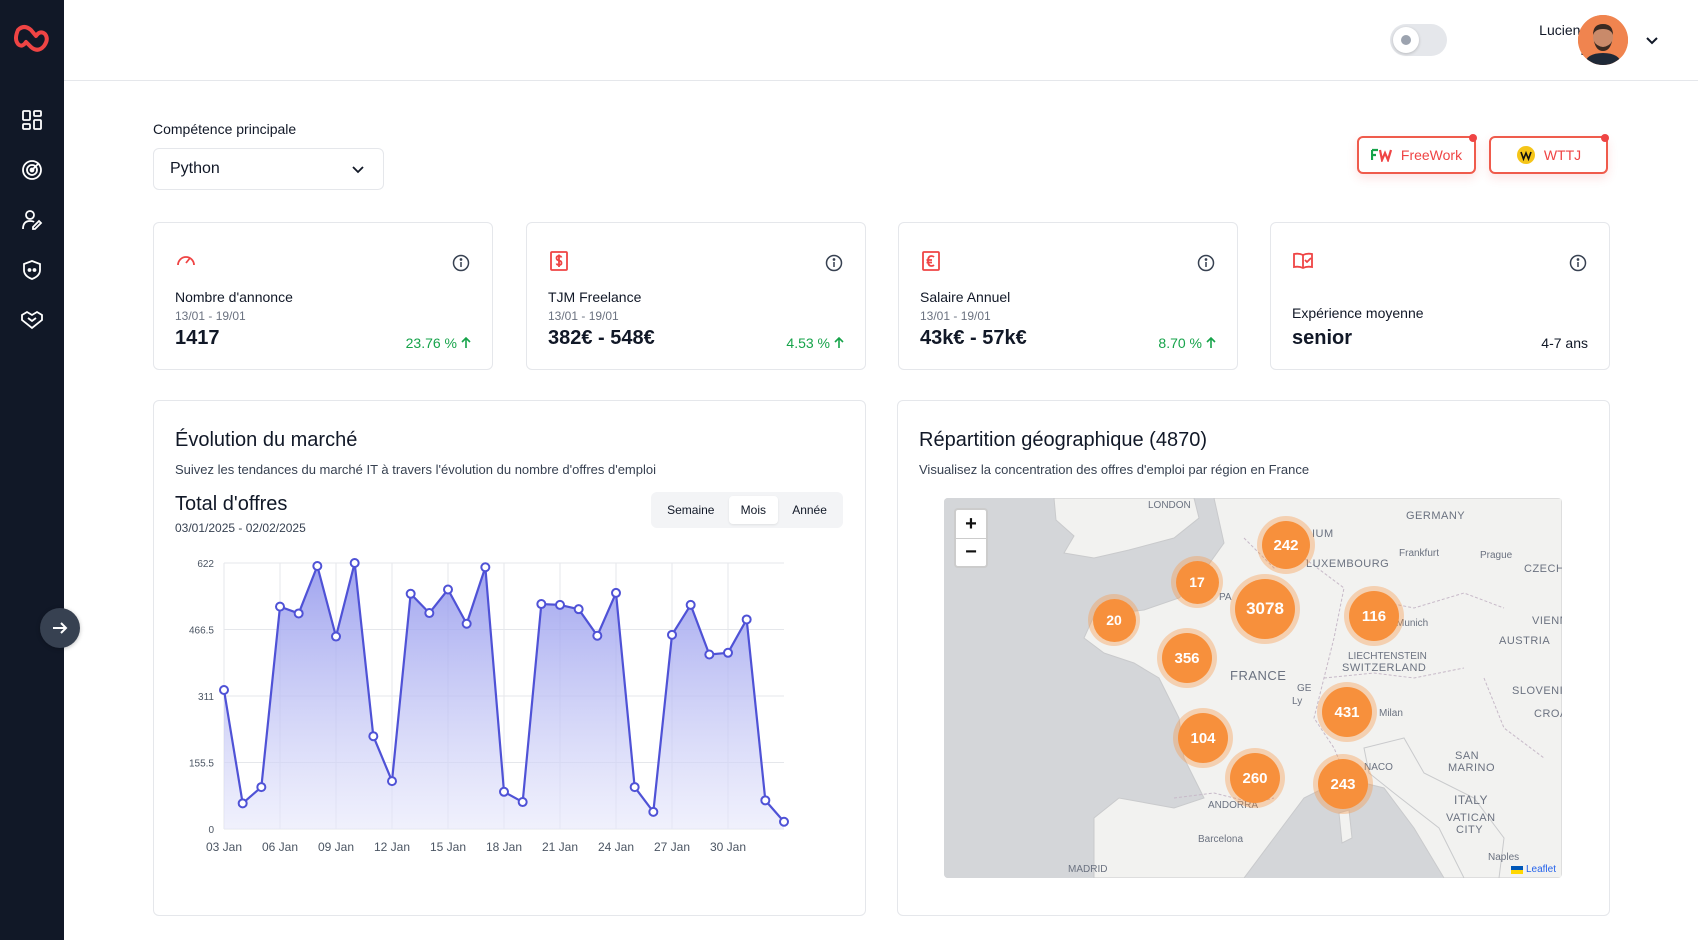 This screenshot has width=1698, height=940. Describe the element at coordinates (392, 847) in the screenshot. I see `x-tick-label: 12 Jan` at that location.